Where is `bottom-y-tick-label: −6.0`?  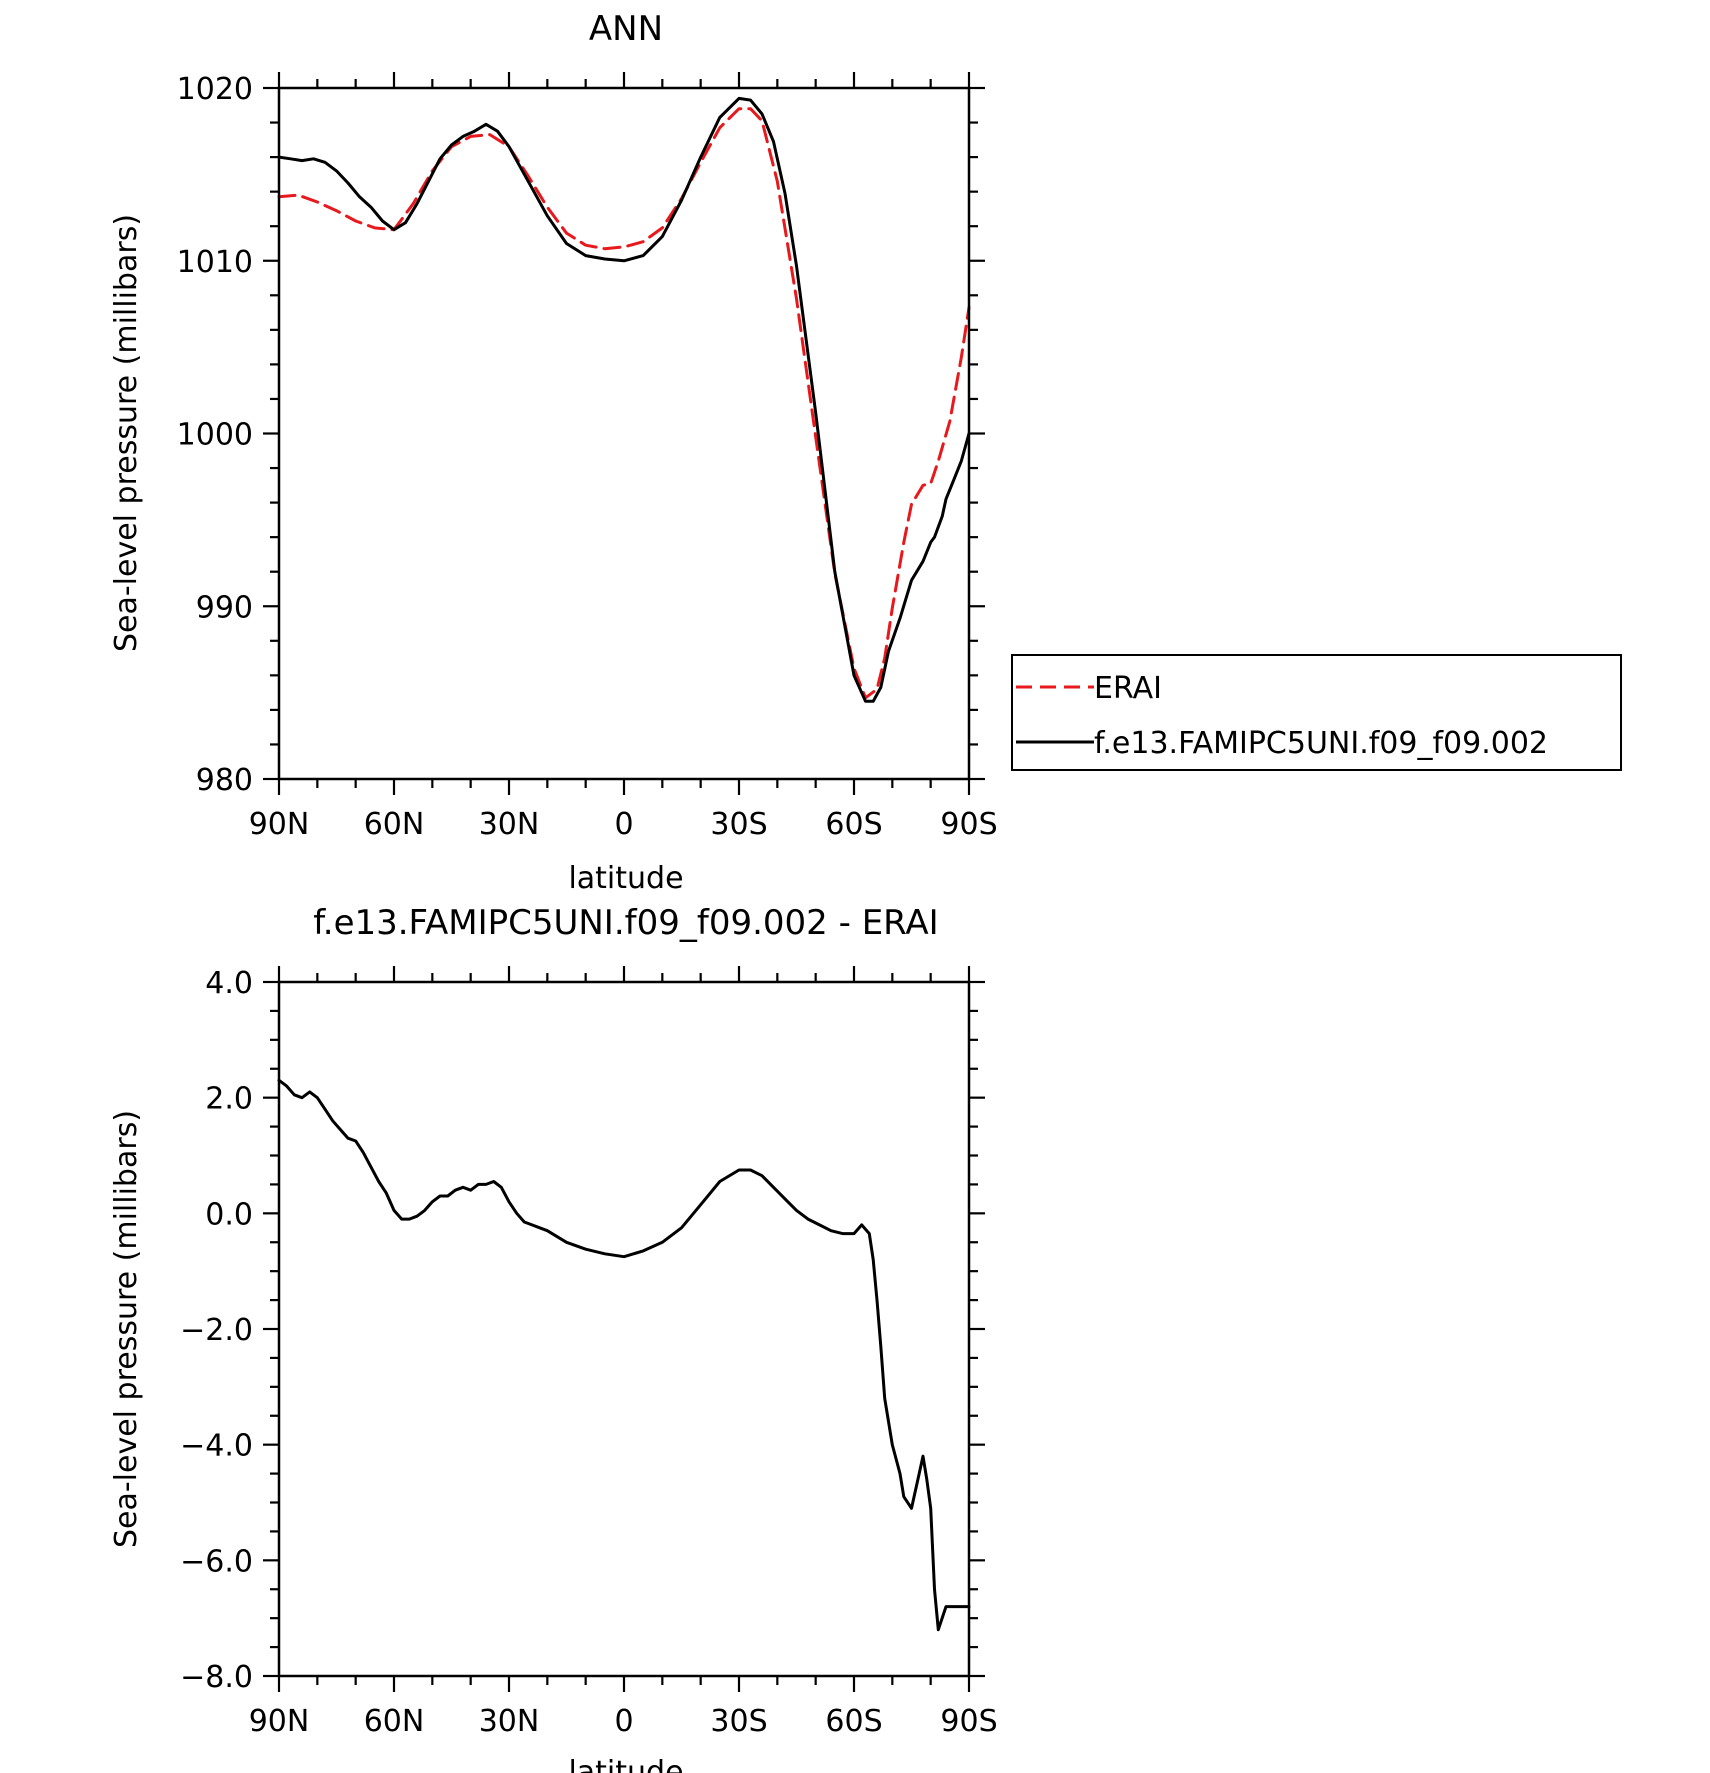
bottom-y-tick-label: −6.0 is located at coordinates (216, 1561).